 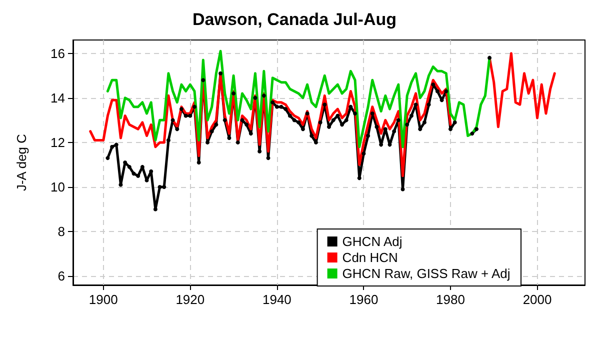 What do you see at coordinates (294, 19) in the screenshot?
I see `chart-title: Dawson, Canada Jul-Aug` at bounding box center [294, 19].